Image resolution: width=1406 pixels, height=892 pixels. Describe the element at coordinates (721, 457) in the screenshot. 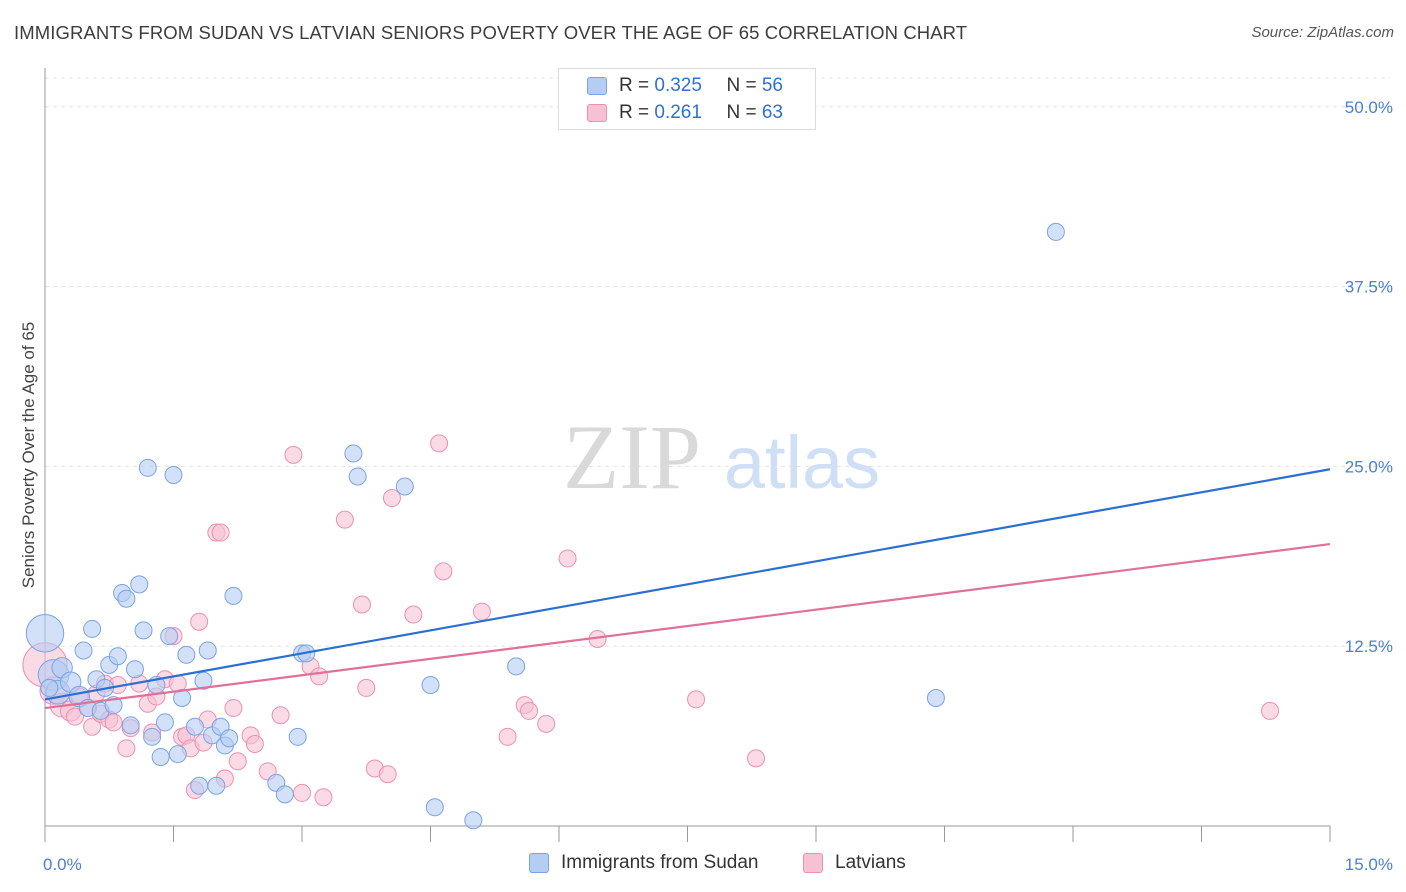

I see `watermark: ZIP atlas` at that location.